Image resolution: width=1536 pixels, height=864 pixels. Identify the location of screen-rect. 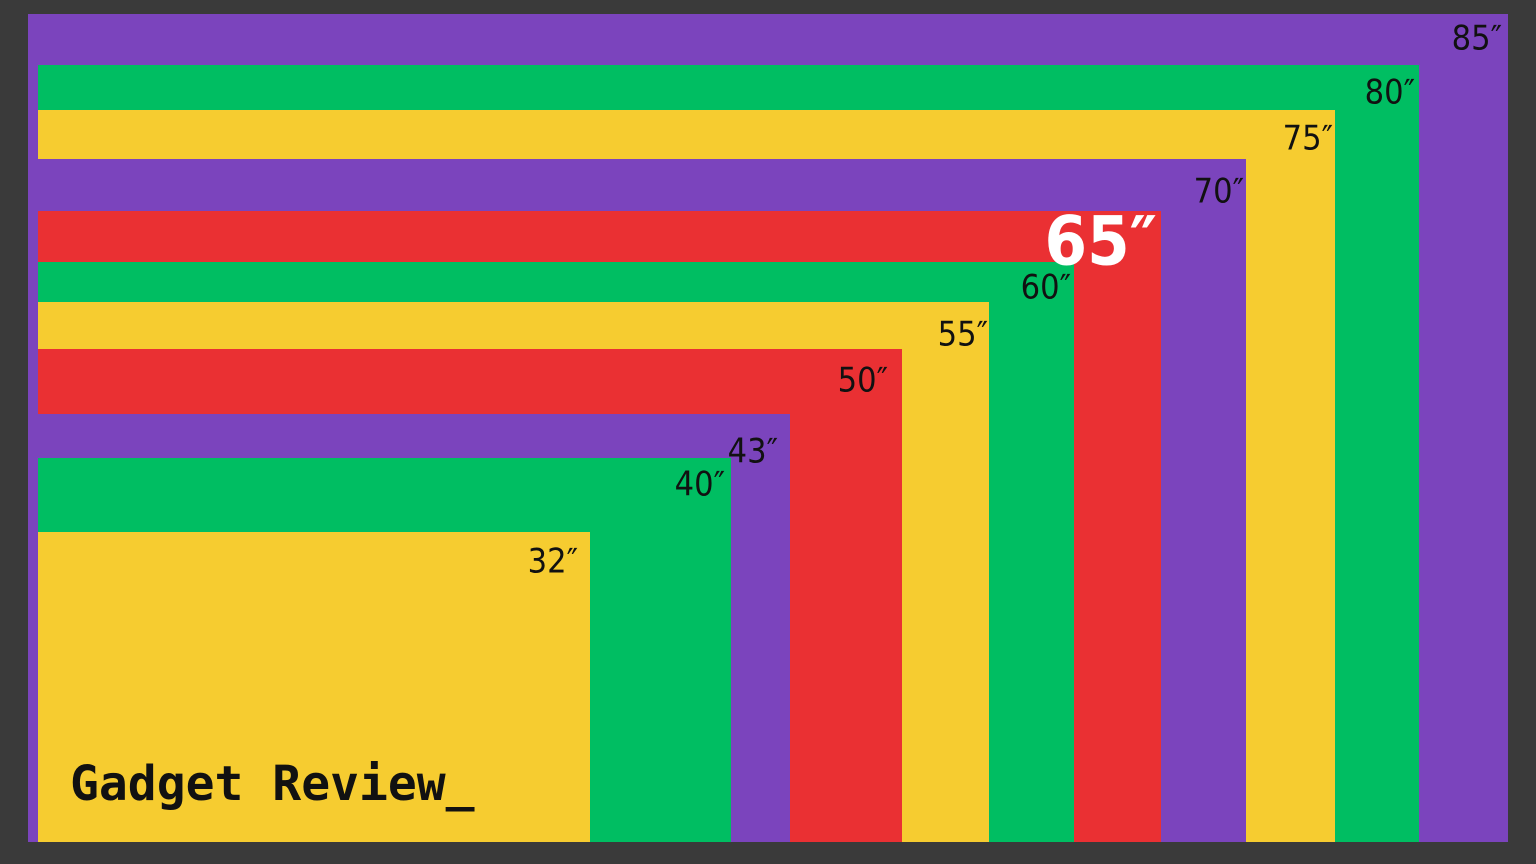
(314, 687).